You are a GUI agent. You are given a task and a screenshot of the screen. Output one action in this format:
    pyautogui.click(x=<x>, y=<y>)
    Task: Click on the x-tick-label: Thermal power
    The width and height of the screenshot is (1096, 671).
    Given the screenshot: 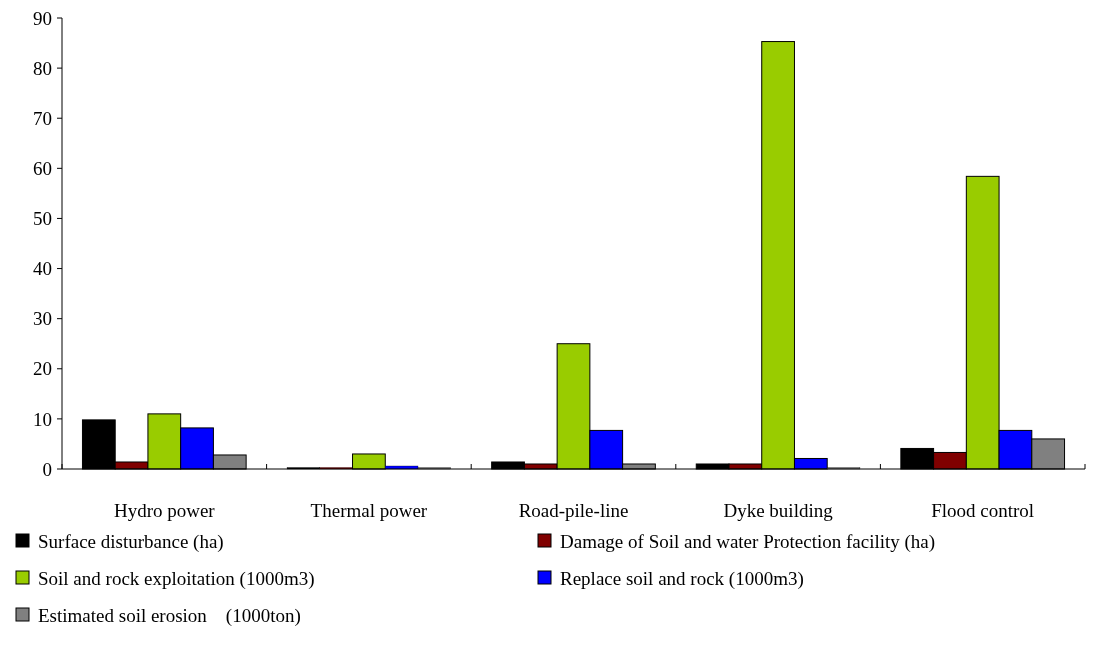 What is the action you would take?
    pyautogui.click(x=369, y=510)
    